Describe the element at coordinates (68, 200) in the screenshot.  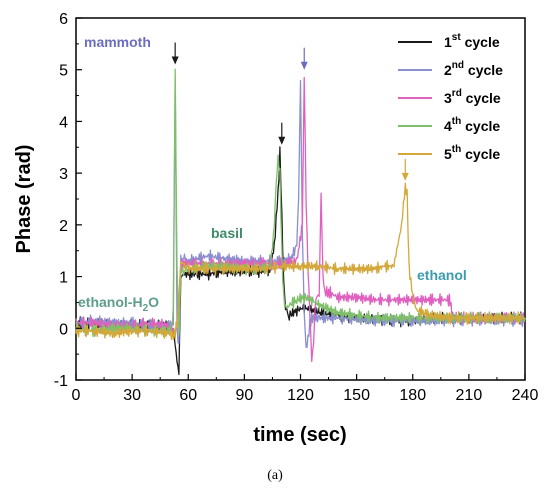
I see `y-axis: -1 0 1 2 3 4 5 6` at that location.